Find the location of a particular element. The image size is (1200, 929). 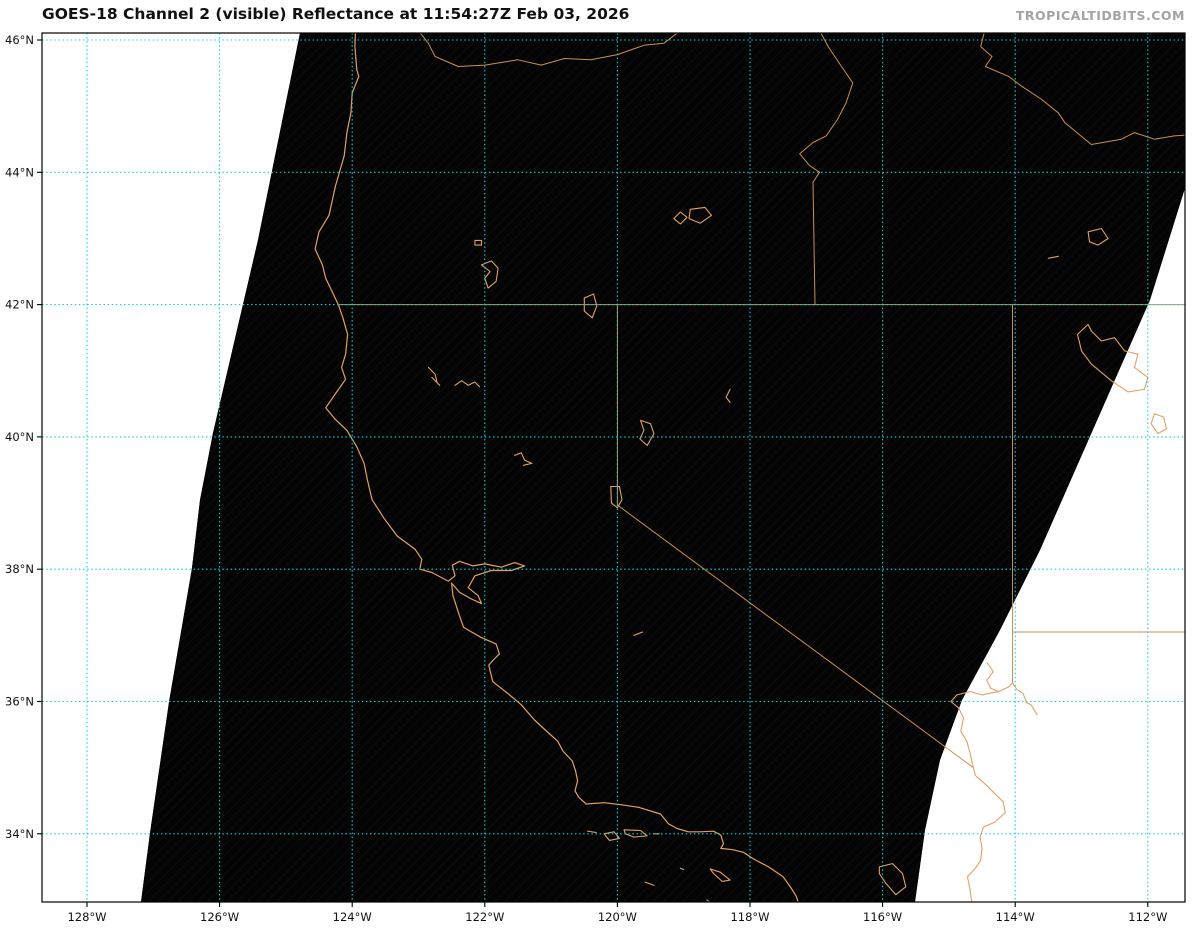

san-clemente-island is located at coordinates (708, 900).